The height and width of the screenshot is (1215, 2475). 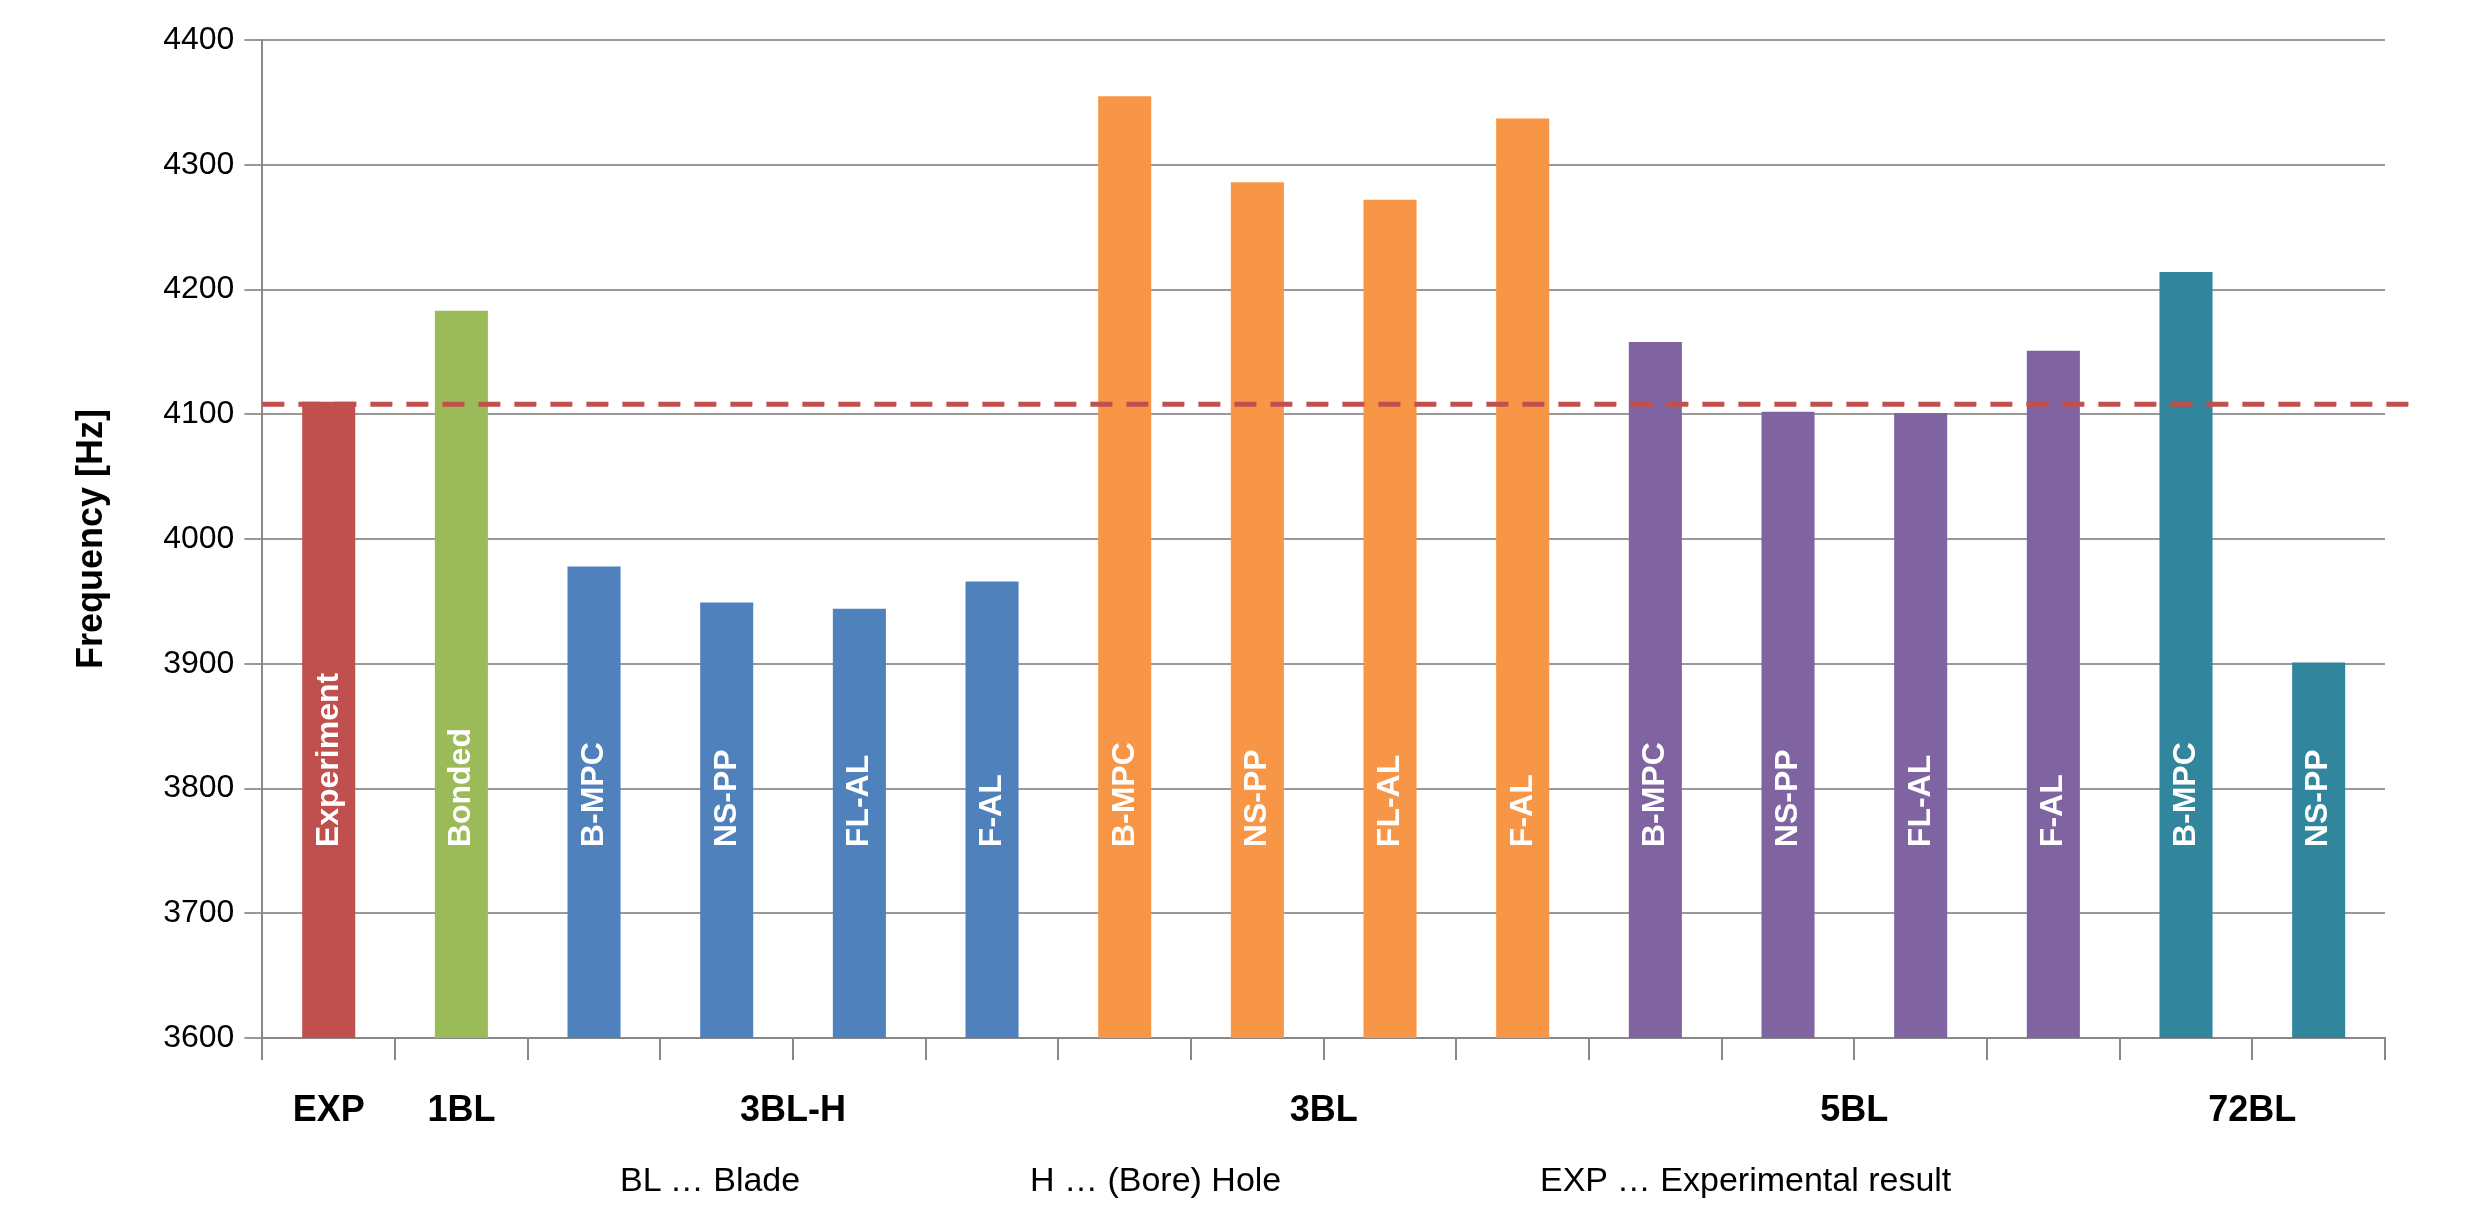 I want to click on x-tick-label: Bonded, so click(x=459, y=788).